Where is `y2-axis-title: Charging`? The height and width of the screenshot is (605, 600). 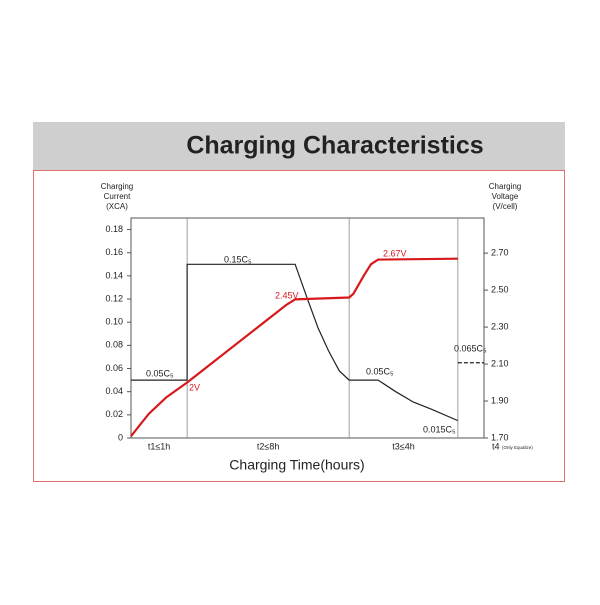
y2-axis-title: Charging is located at coordinates (505, 186).